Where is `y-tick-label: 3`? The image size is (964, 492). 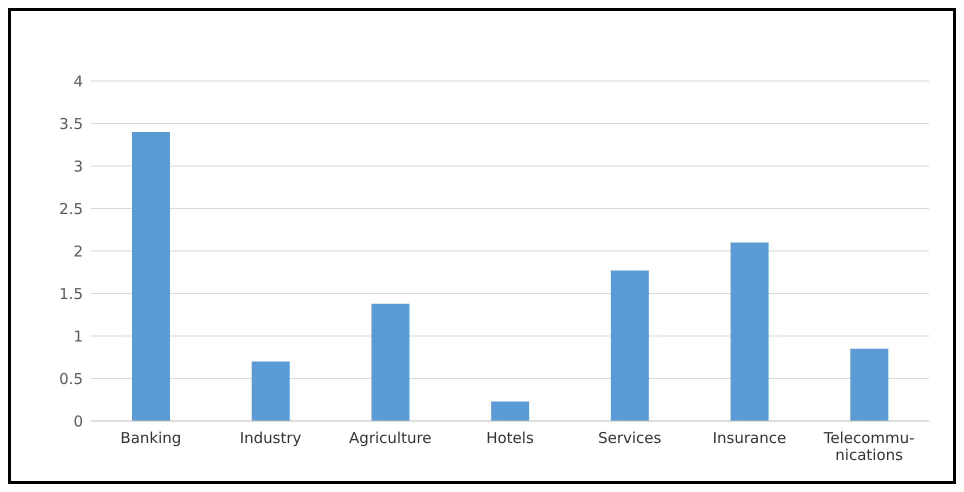 y-tick-label: 3 is located at coordinates (78, 166).